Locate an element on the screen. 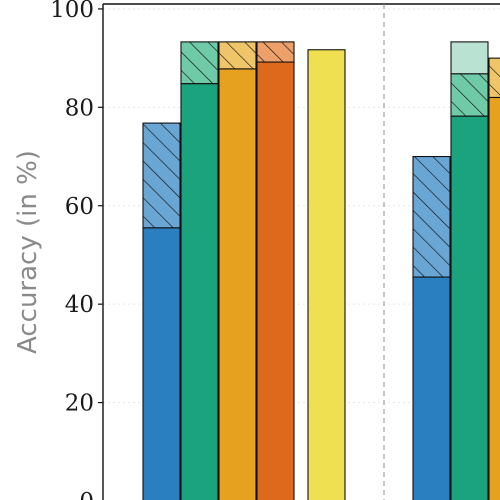  bar-extra-segment is located at coordinates (469, 58).